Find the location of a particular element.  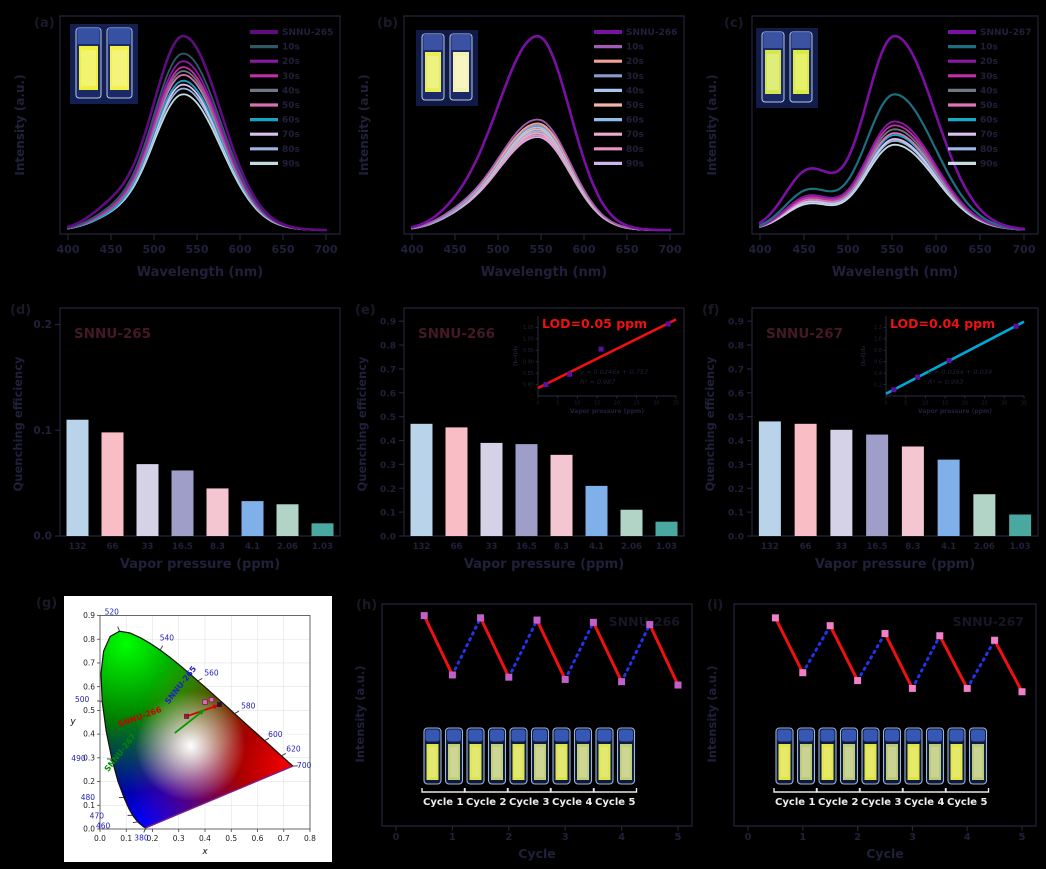

svg-text: 450 is located at coordinates (455, 249).